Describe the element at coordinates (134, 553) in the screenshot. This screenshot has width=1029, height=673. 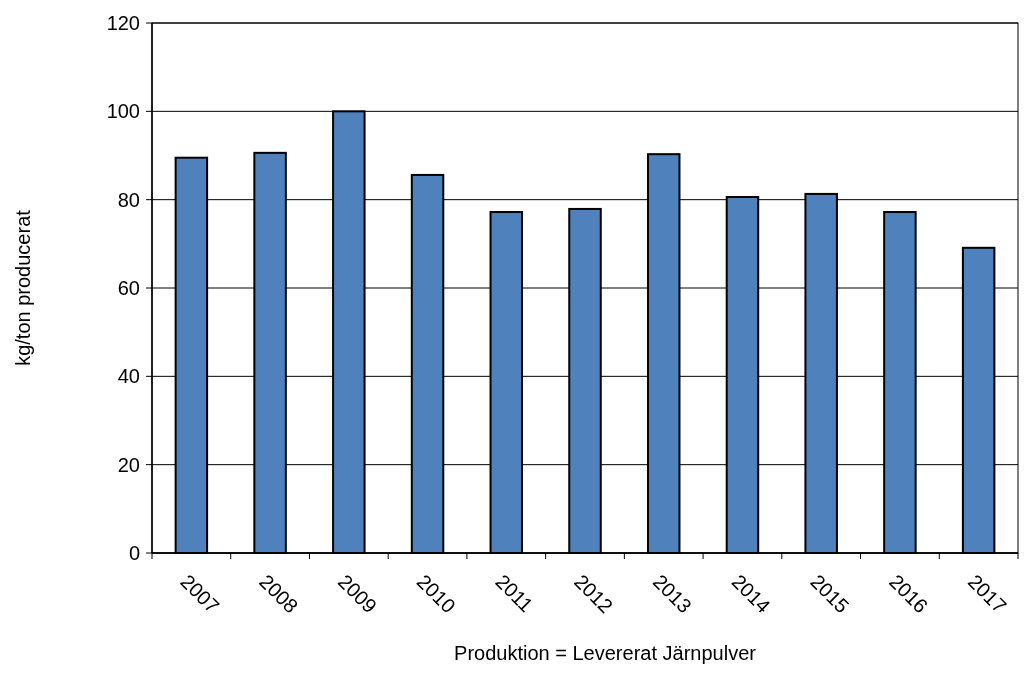
I see `y-tick-label: 0` at that location.